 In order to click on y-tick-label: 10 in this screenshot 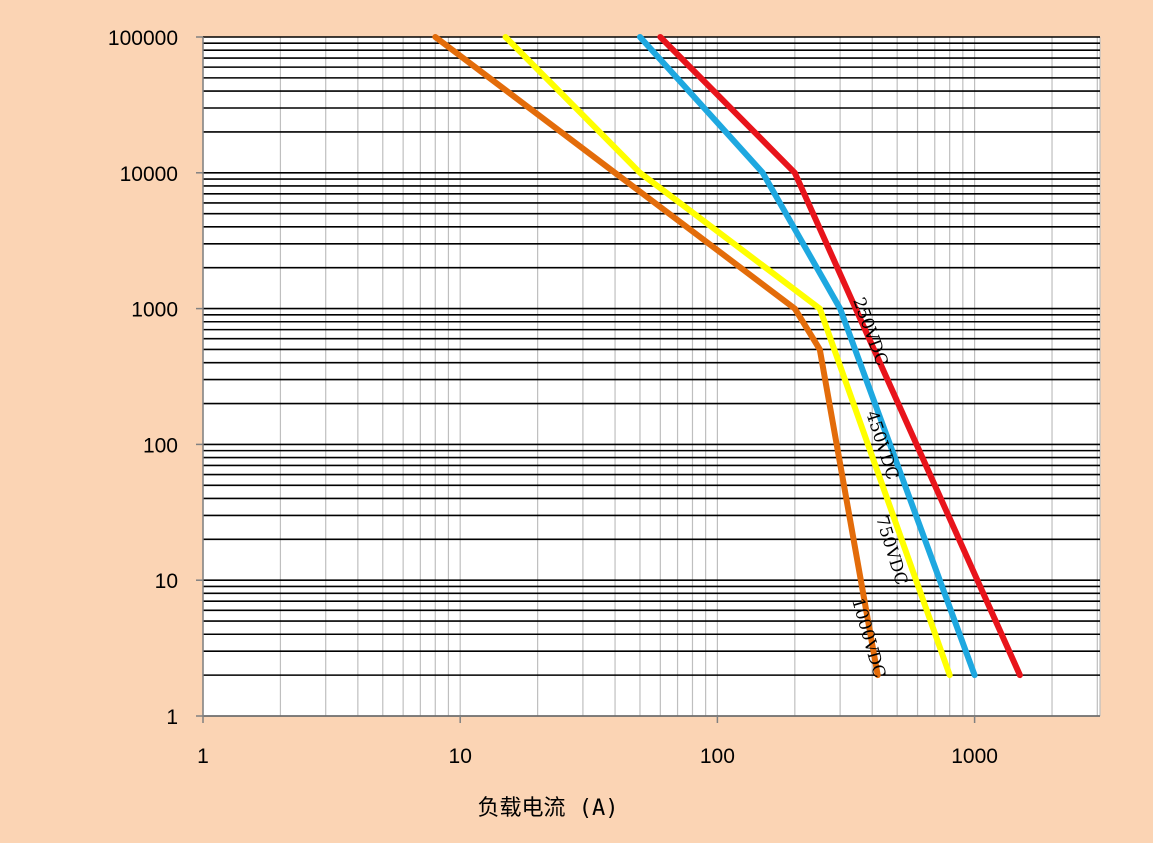, I will do `click(166, 581)`.